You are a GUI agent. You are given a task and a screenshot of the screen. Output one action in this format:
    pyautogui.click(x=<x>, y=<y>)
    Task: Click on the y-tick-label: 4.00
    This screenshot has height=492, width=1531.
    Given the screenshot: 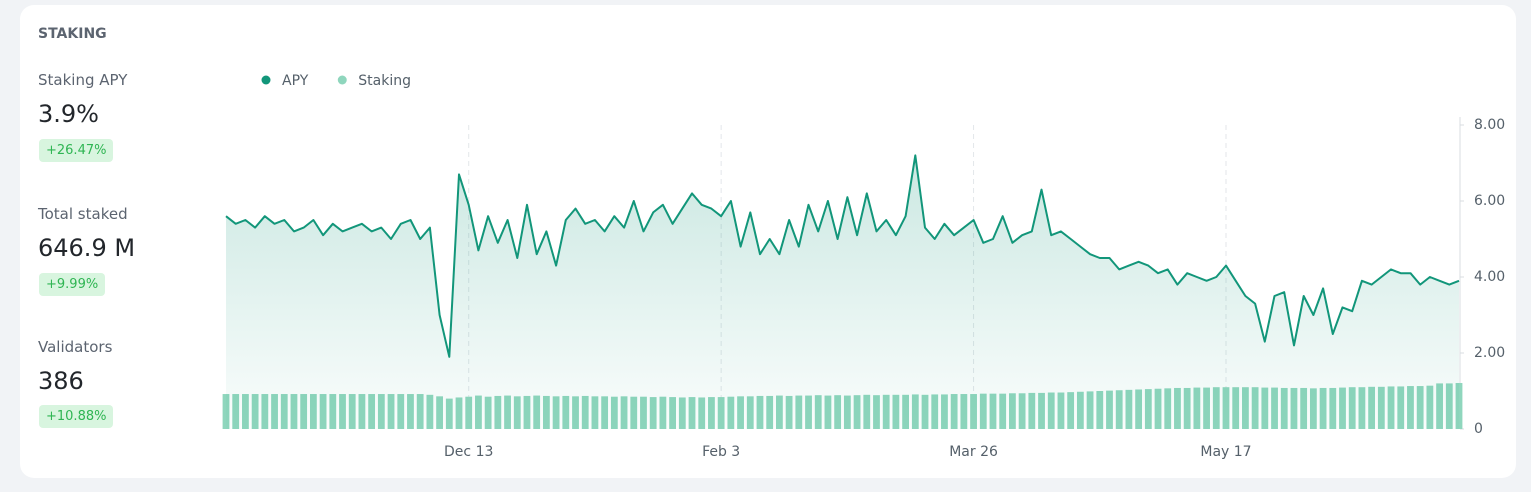 What is the action you would take?
    pyautogui.click(x=1489, y=277)
    